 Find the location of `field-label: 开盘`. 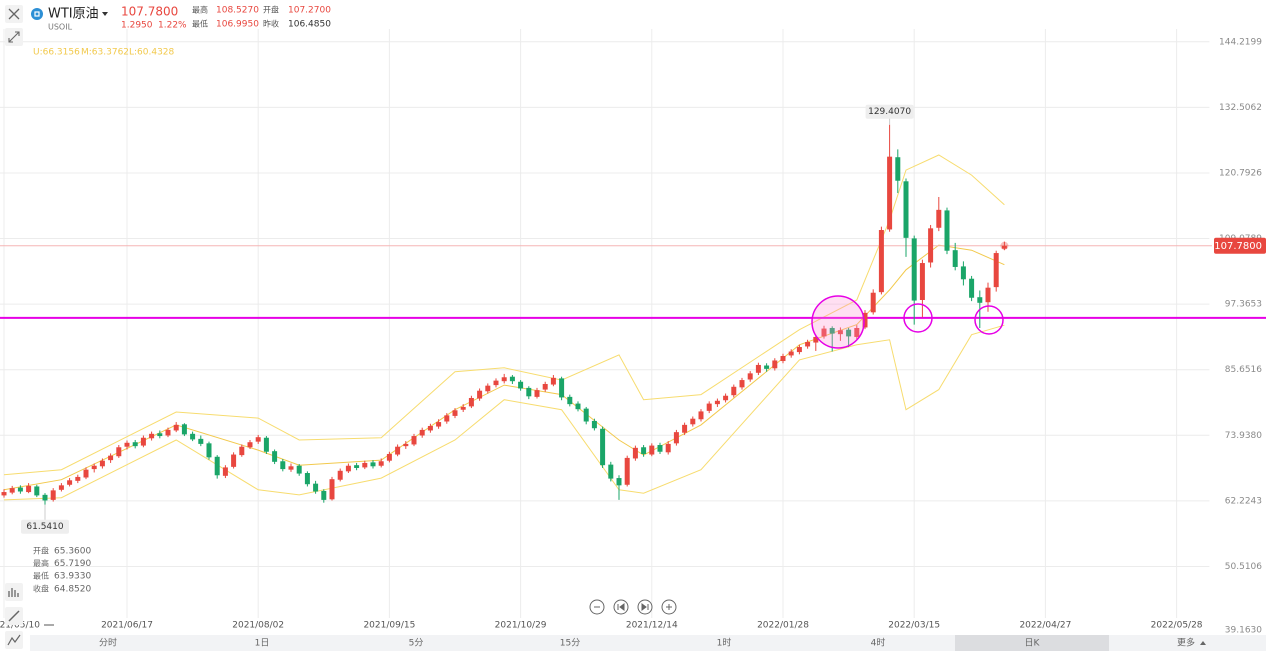

field-label: 开盘 is located at coordinates (271, 10).